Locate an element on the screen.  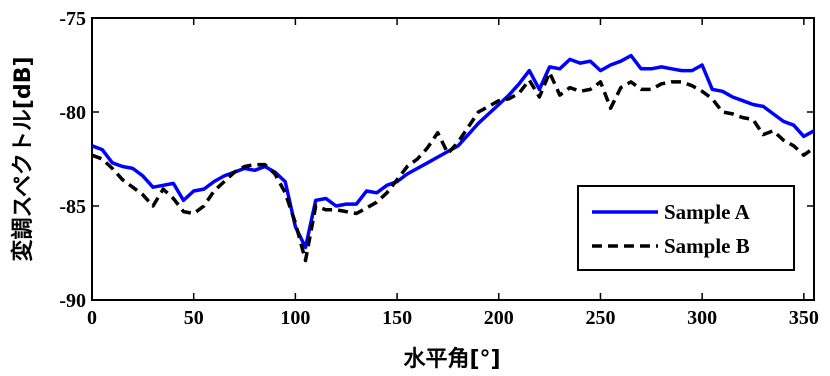
x-tick-label: 50 is located at coordinates (194, 318).